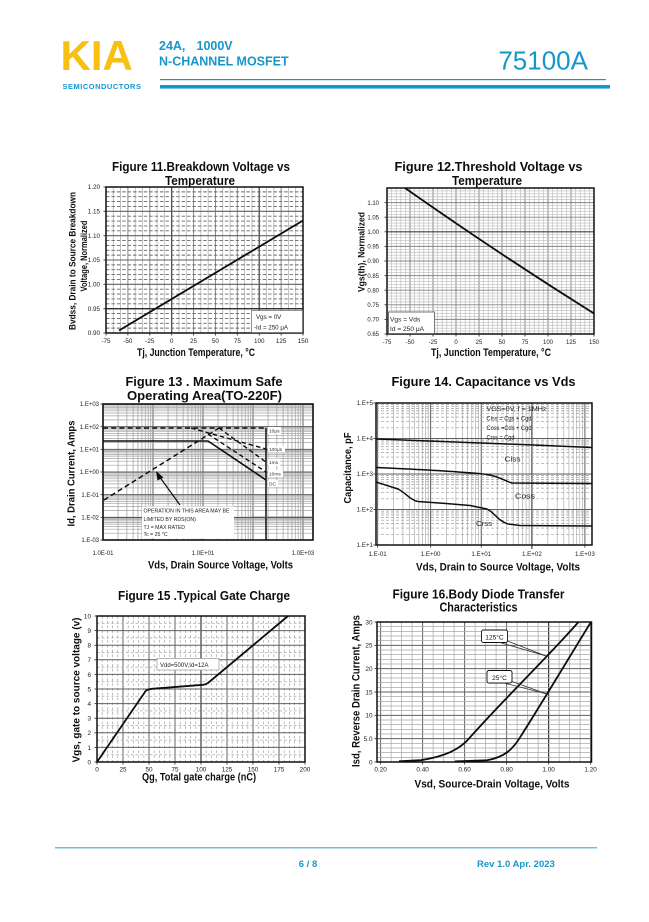 This screenshot has width=649, height=922. What do you see at coordinates (481, 554) in the screenshot?
I see `svg-text: 1.E+01` at bounding box center [481, 554].